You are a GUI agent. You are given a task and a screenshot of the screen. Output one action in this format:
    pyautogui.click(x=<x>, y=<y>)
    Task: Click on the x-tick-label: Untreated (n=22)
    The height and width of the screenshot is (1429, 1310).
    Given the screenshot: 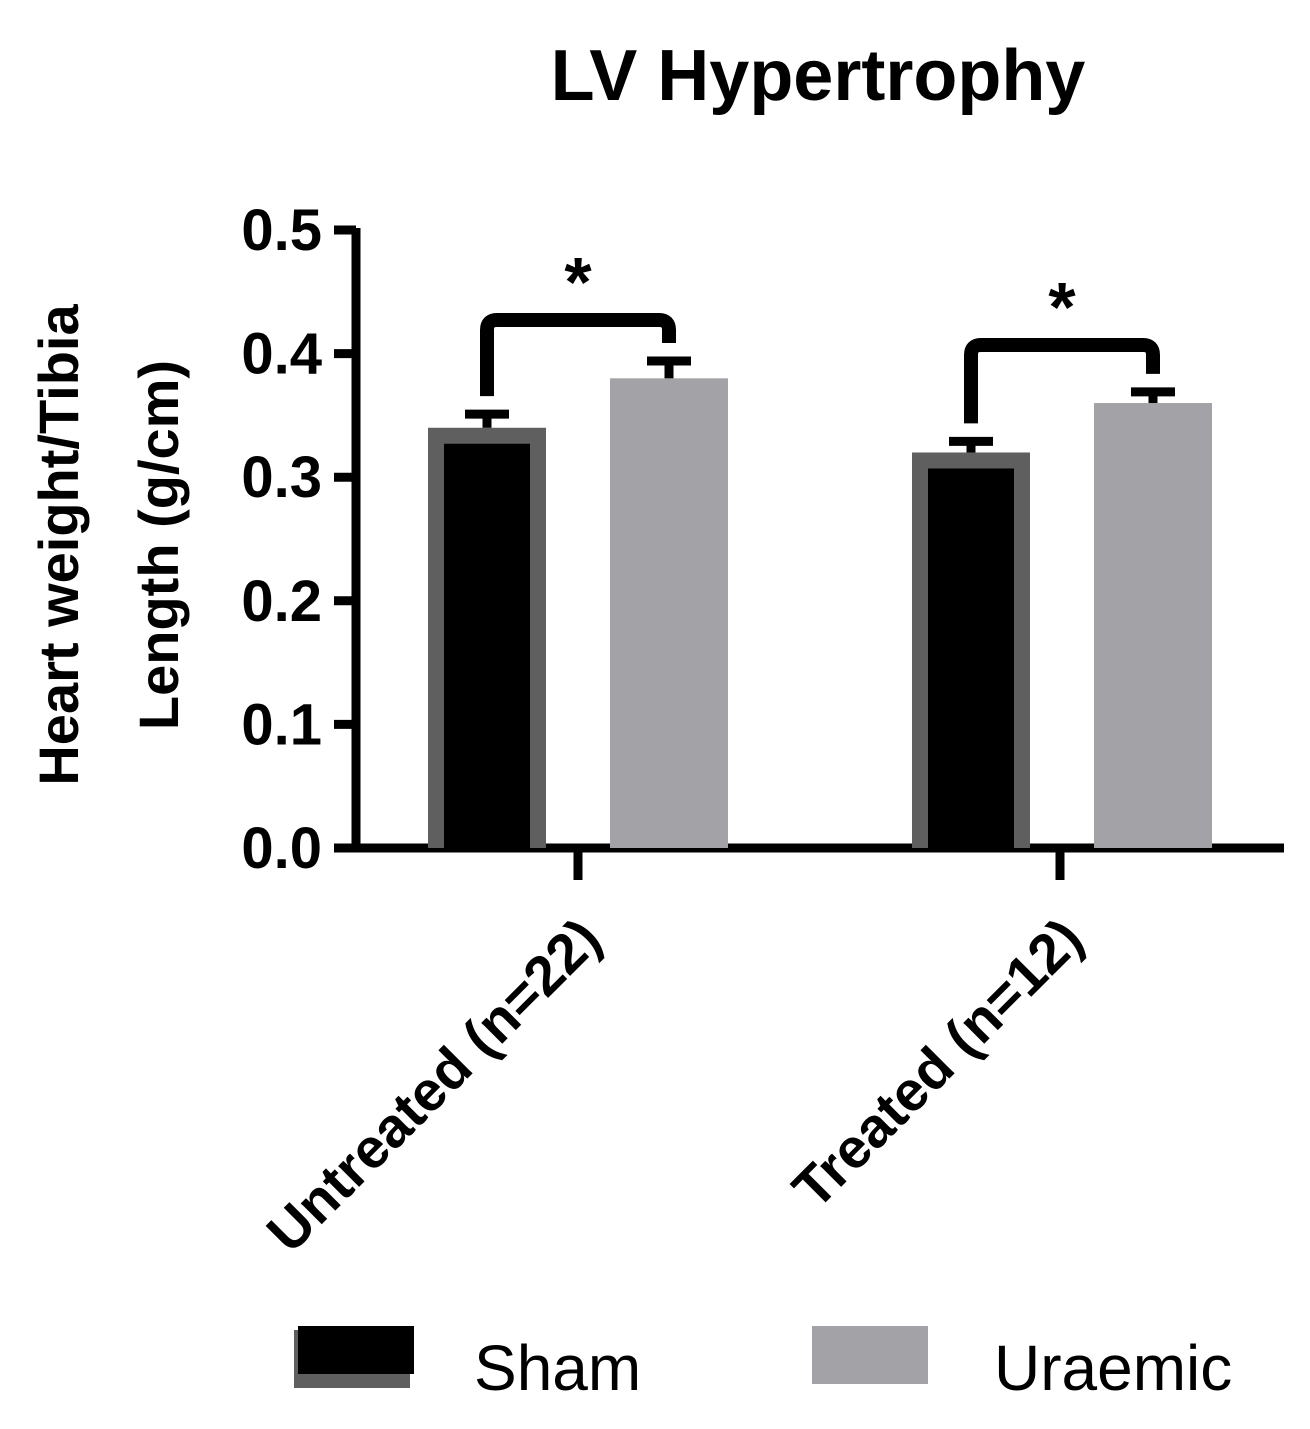 What is the action you would take?
    pyautogui.click(x=433, y=1085)
    